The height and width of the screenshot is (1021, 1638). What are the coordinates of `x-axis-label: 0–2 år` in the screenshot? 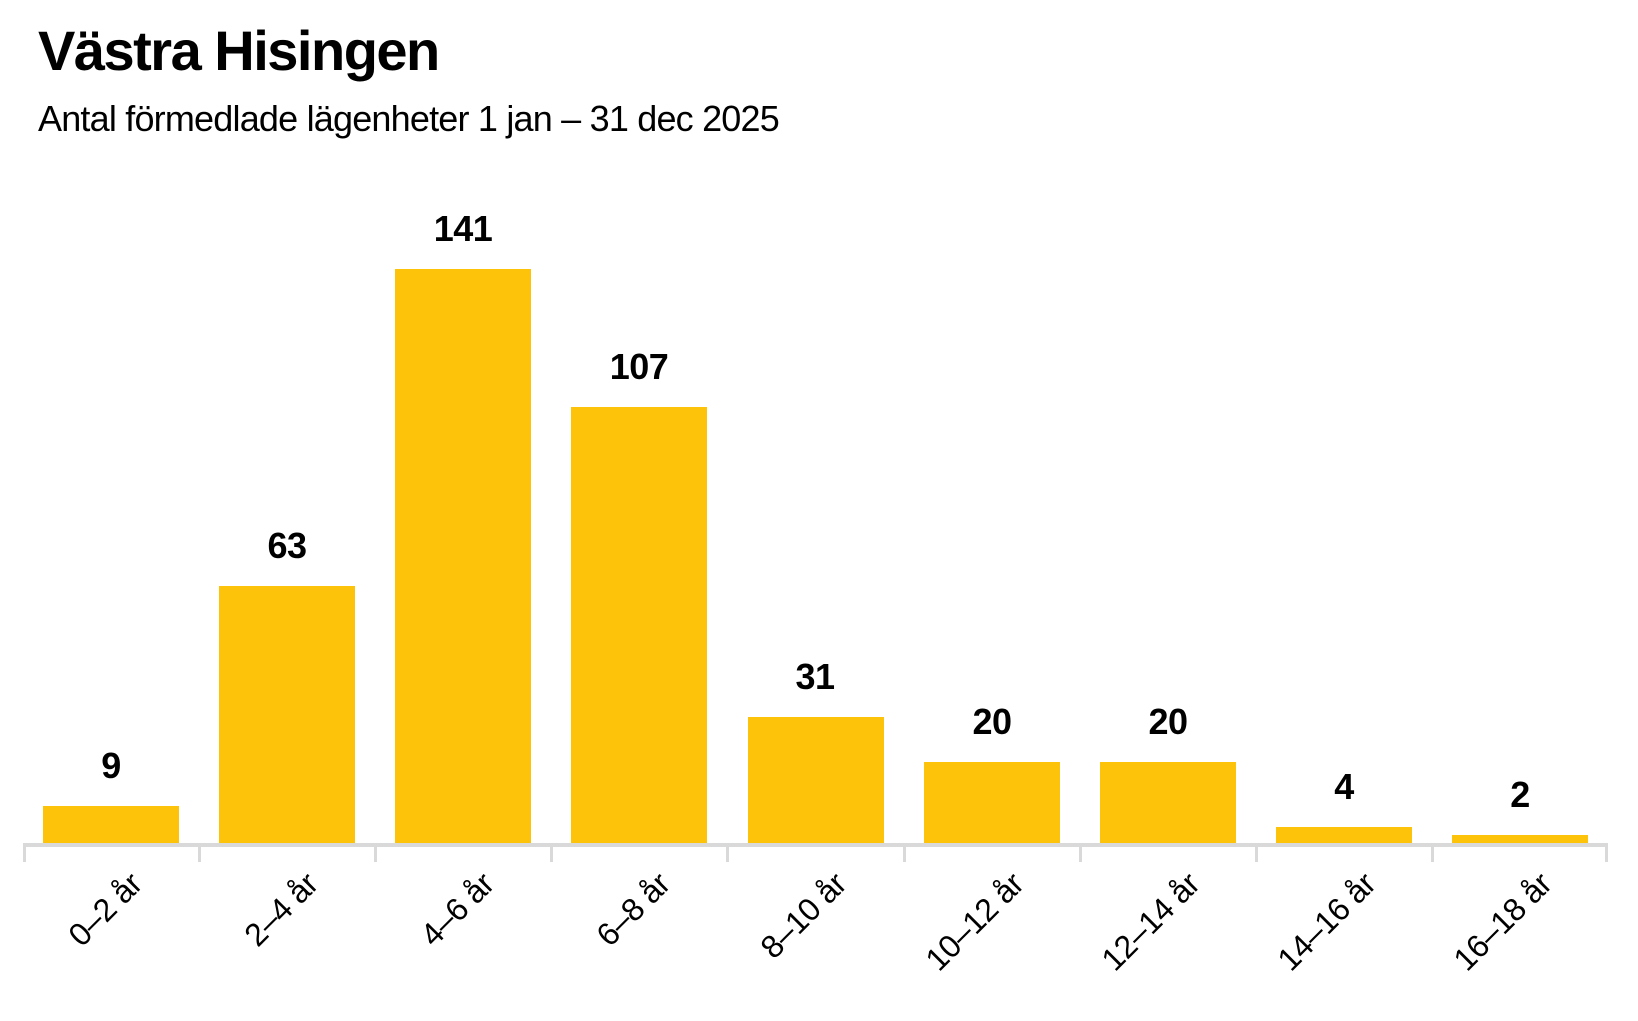 It's located at (105, 909).